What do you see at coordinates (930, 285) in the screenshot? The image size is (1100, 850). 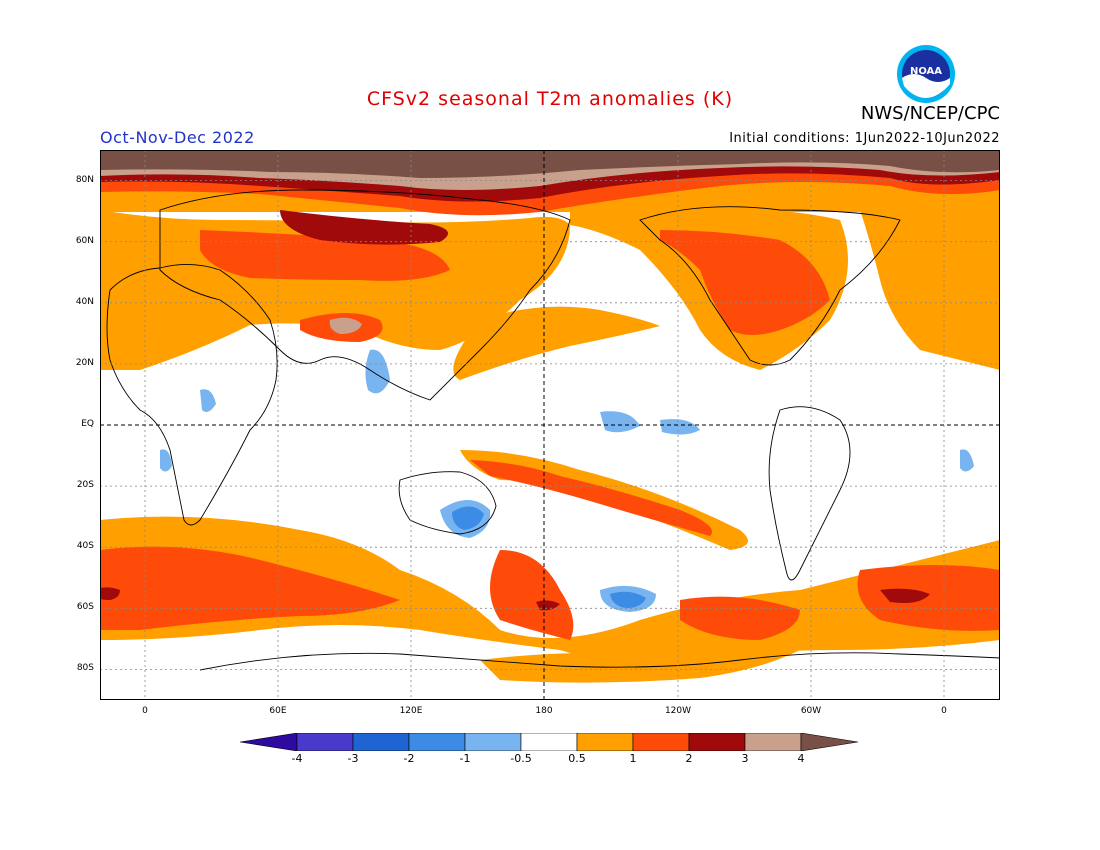 I see `atlantic-warm-region` at bounding box center [930, 285].